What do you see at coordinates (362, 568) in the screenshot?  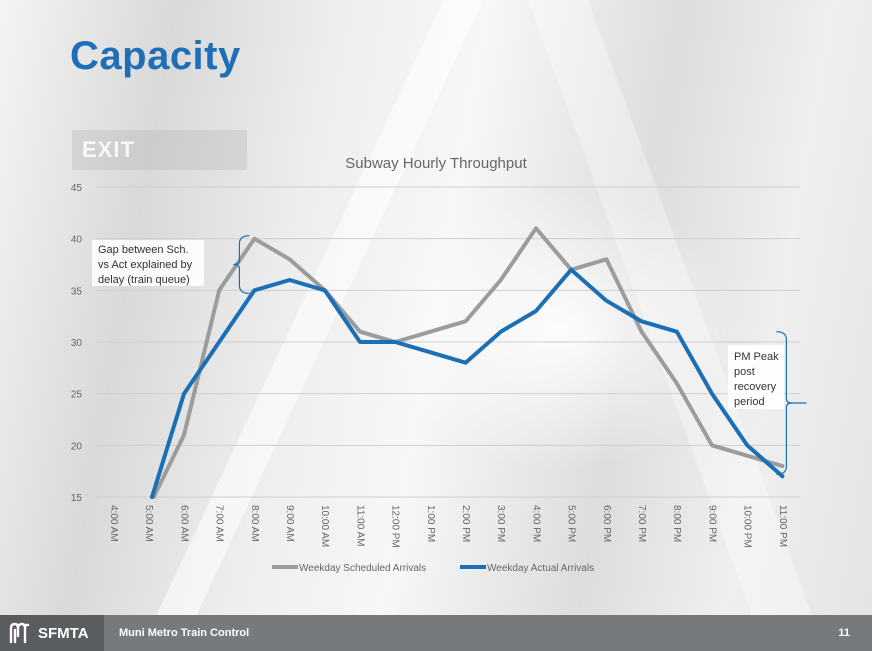 I see `legend-label: Weekday Scheduled Arrivals` at bounding box center [362, 568].